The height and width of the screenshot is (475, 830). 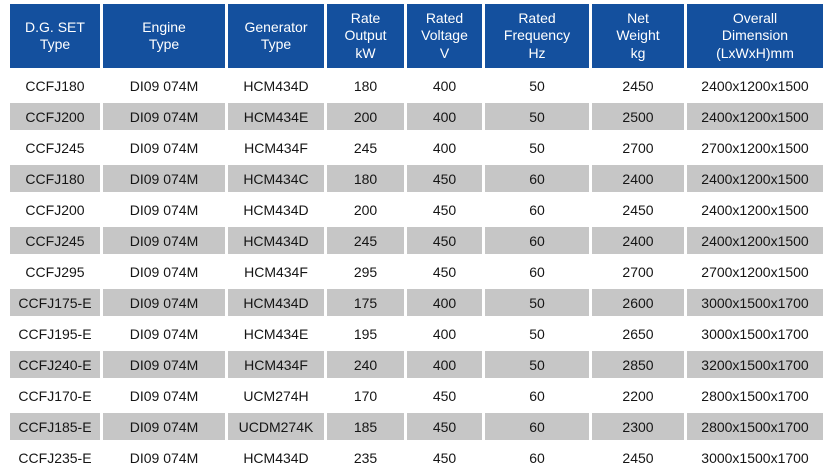 What do you see at coordinates (55, 302) in the screenshot?
I see `table-cell-dg-set-type: CCFJ175-E` at bounding box center [55, 302].